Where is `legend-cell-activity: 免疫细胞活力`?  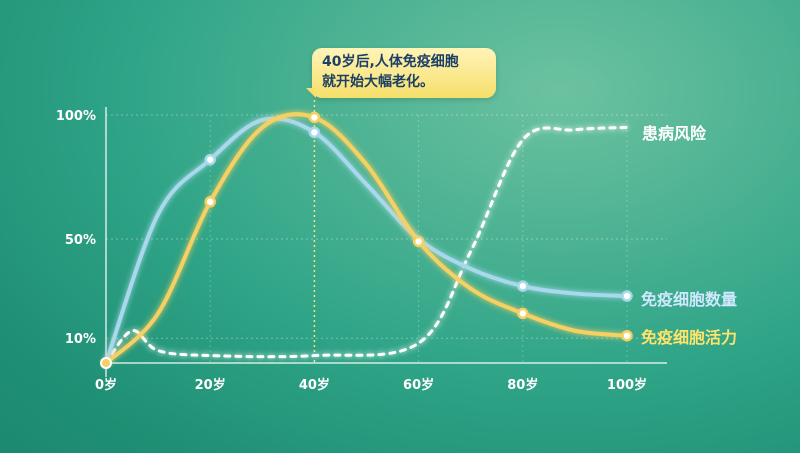 legend-cell-activity: 免疫细胞活力 is located at coordinates (689, 337).